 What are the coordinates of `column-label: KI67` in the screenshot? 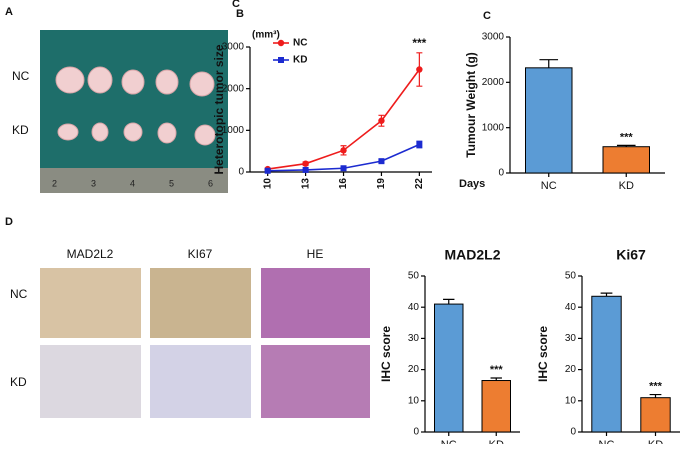 It's located at (200, 254).